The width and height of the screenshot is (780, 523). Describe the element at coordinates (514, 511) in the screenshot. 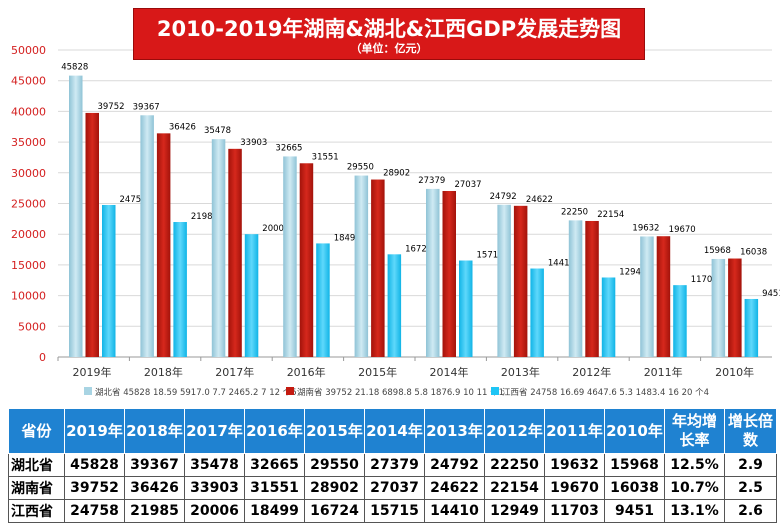

I see `table-cell: 12949` at that location.